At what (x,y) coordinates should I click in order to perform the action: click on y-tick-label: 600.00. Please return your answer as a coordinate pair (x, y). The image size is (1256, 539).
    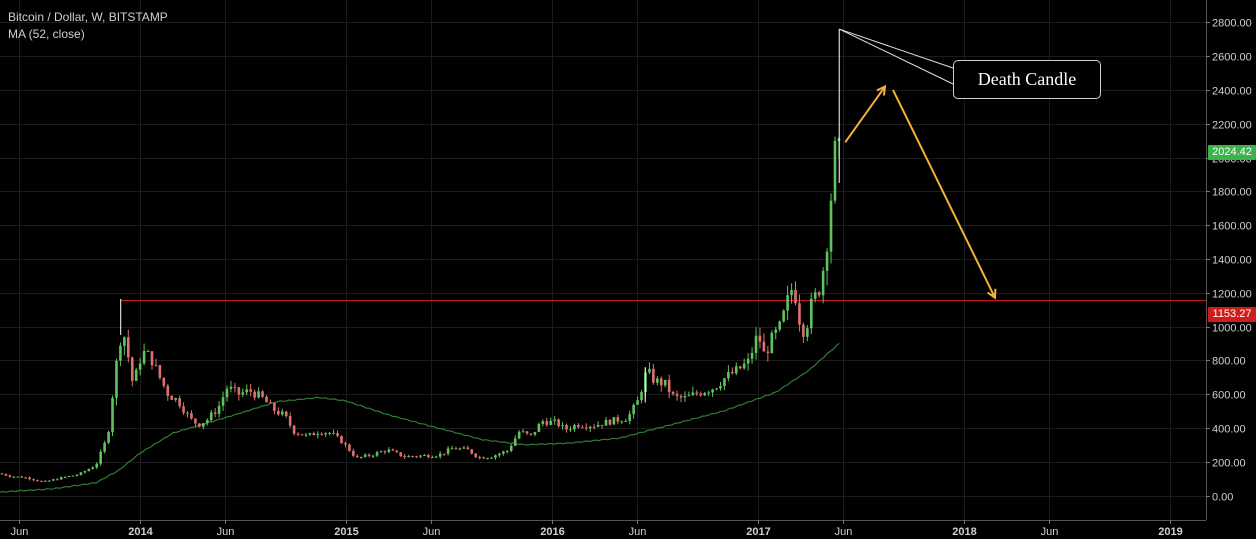
    Looking at the image, I should click on (1229, 396).